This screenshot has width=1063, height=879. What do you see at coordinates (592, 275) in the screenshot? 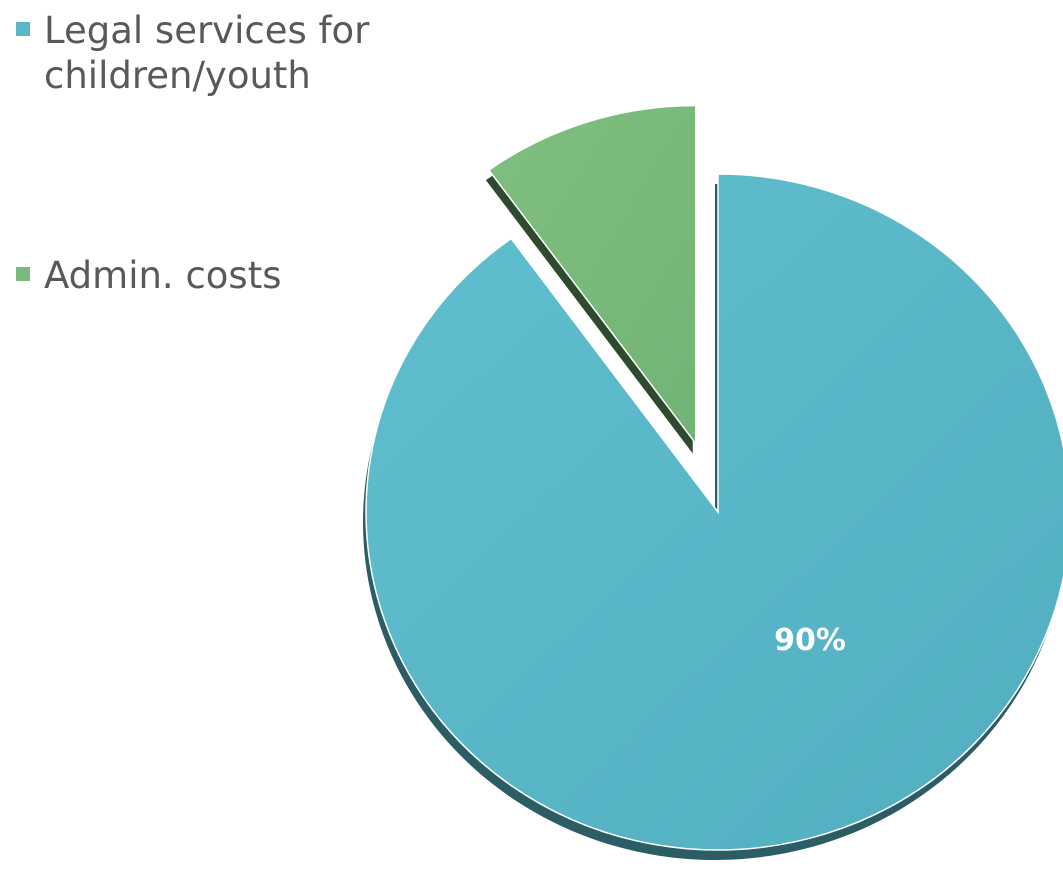
I see `slice-admin-costs` at bounding box center [592, 275].